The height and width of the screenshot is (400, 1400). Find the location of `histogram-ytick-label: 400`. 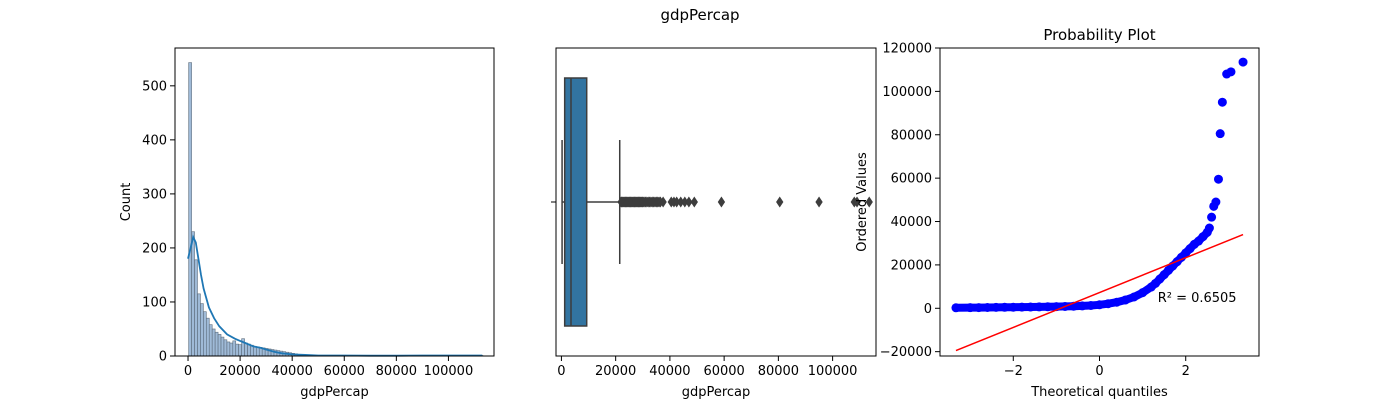

histogram-ytick-label: 400 is located at coordinates (154, 140).